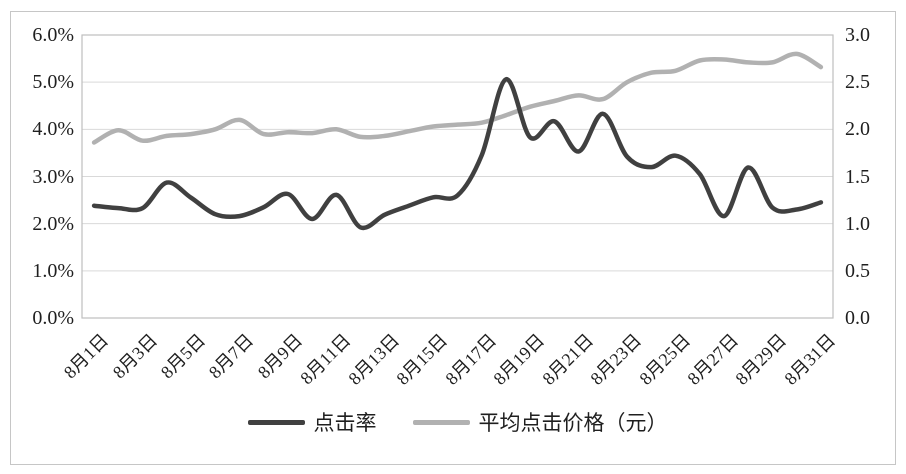 The height and width of the screenshot is (474, 906). Describe the element at coordinates (312, 422) in the screenshot. I see `legend-item: 点击率` at that location.